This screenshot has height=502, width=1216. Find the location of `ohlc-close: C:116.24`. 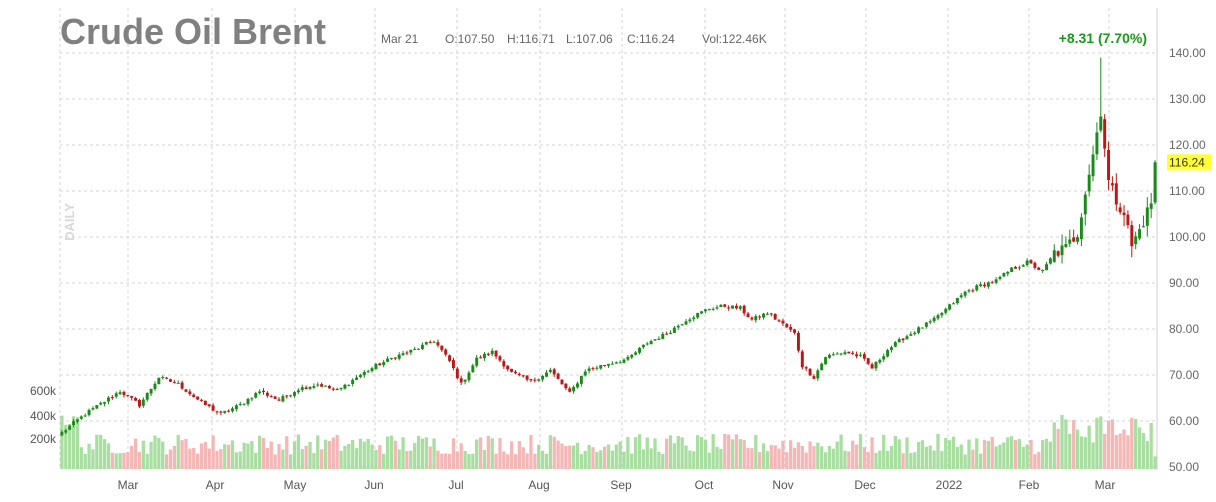

ohlc-close: C:116.24 is located at coordinates (651, 39).